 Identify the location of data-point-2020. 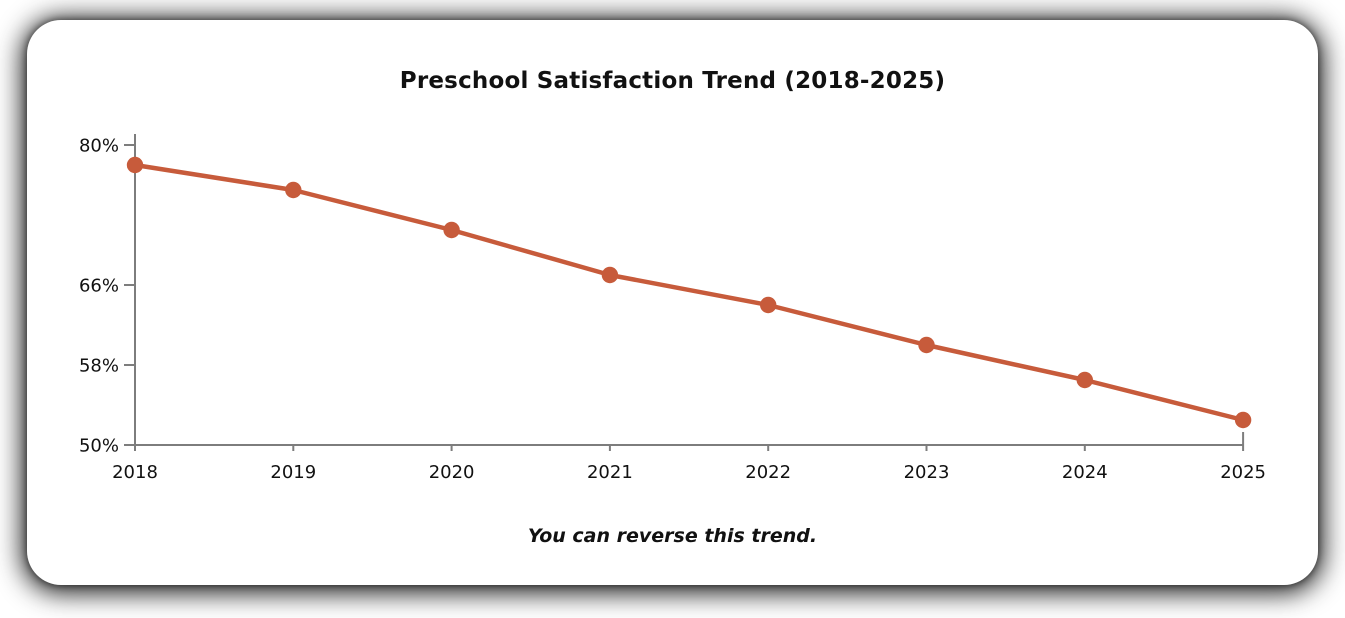
(451, 230).